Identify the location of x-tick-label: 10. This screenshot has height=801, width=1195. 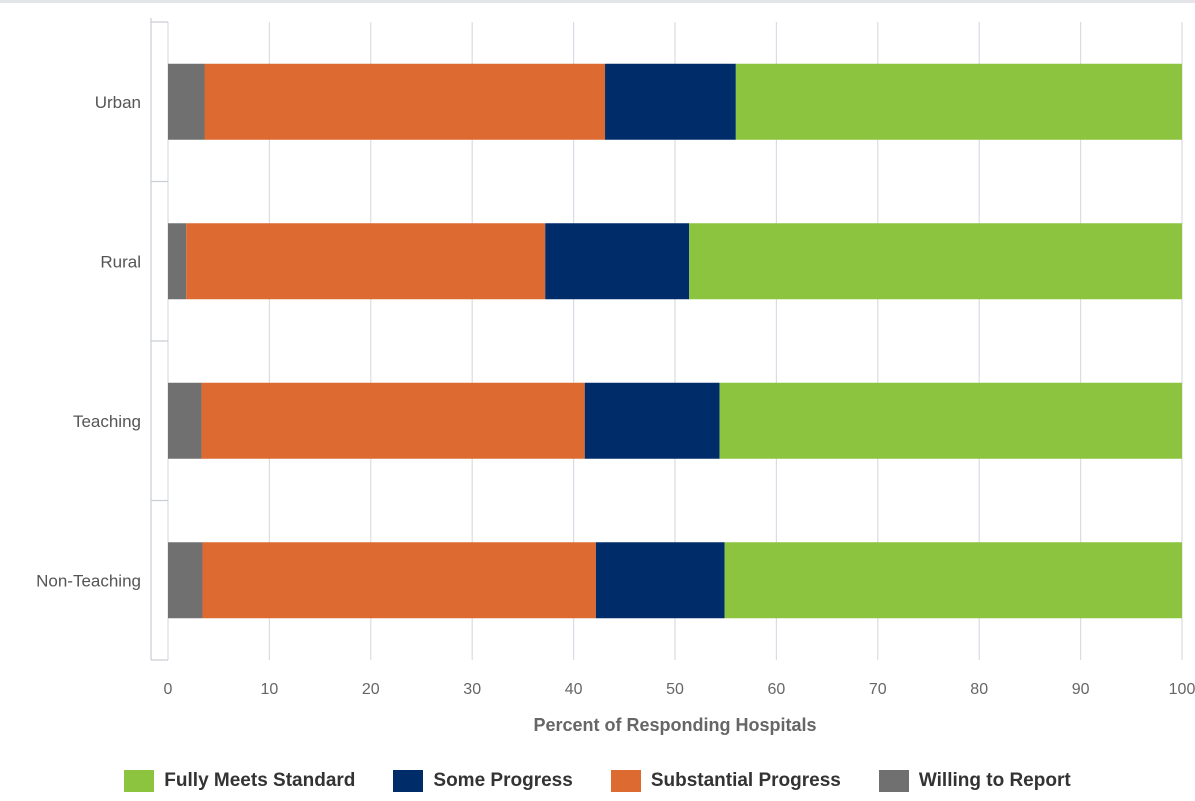
(270, 689).